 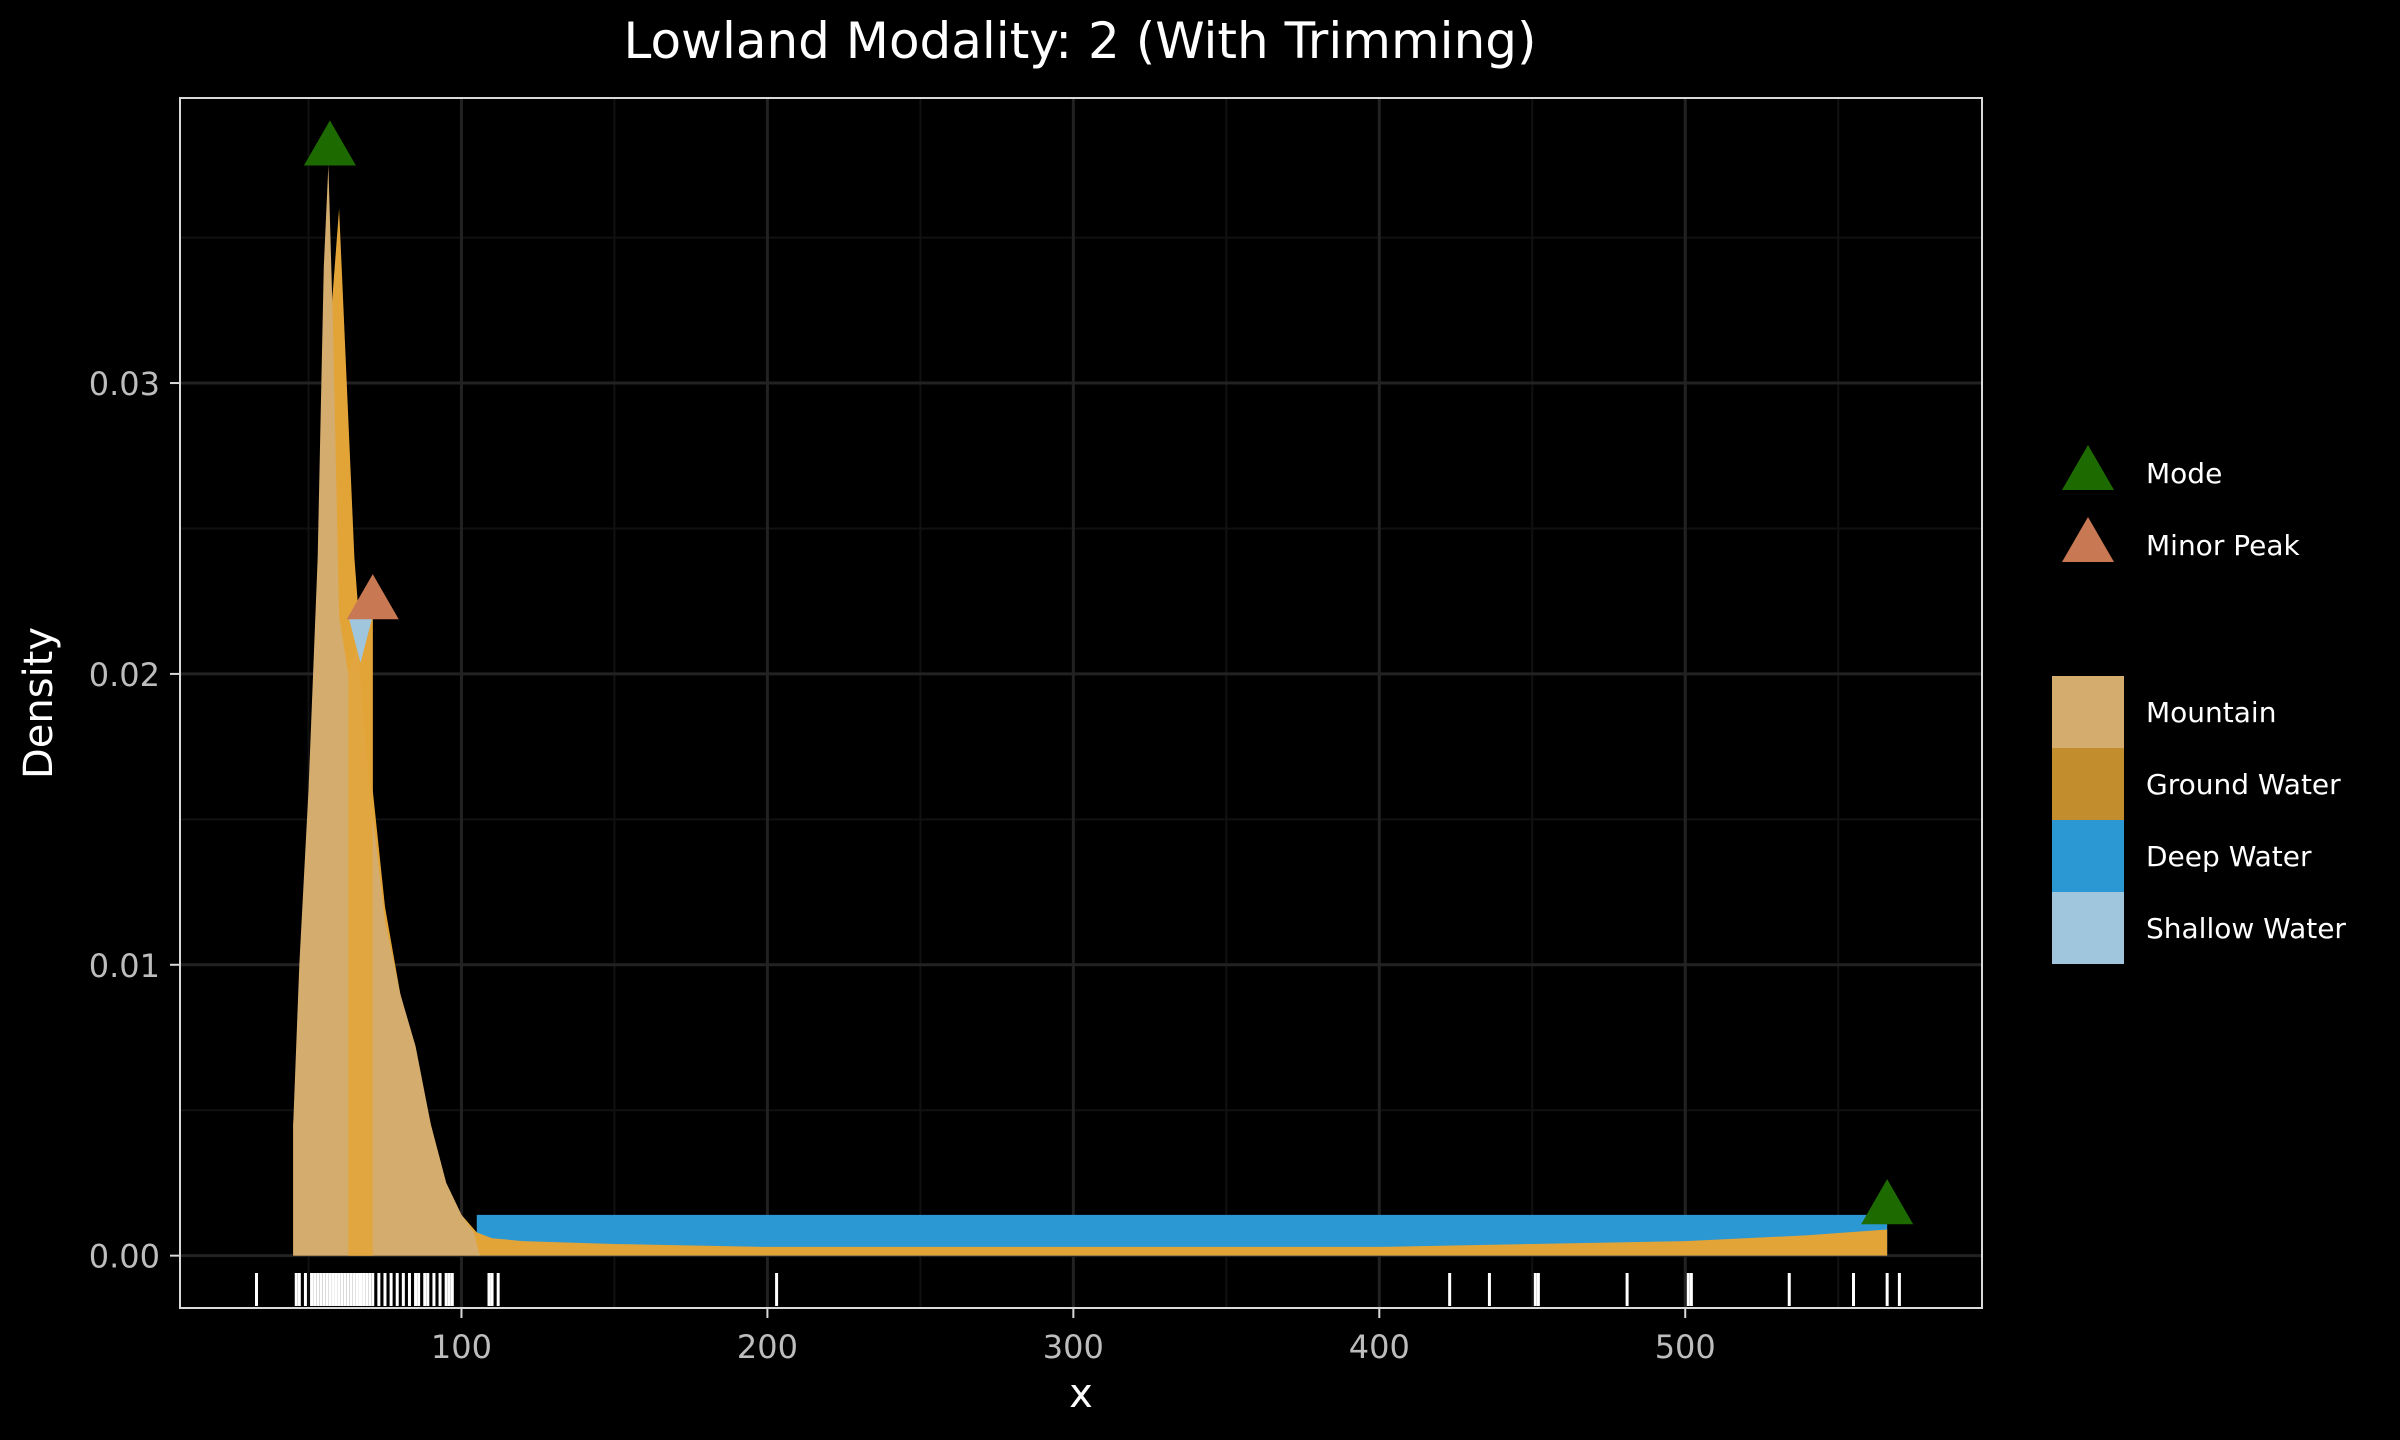 I want to click on y-tick-label: 0.03, so click(x=124, y=384).